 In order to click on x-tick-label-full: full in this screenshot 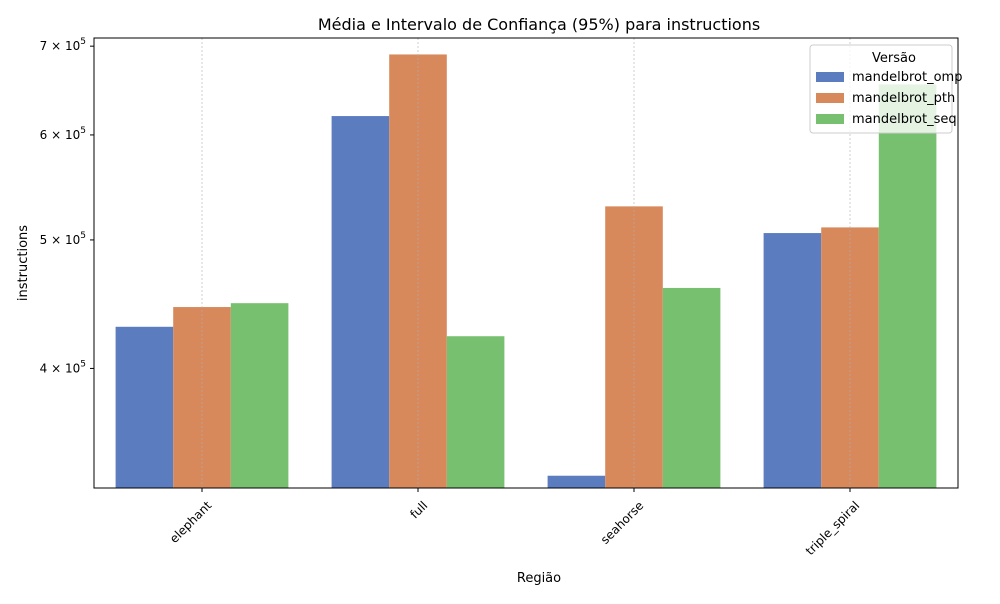, I will do `click(418, 509)`.